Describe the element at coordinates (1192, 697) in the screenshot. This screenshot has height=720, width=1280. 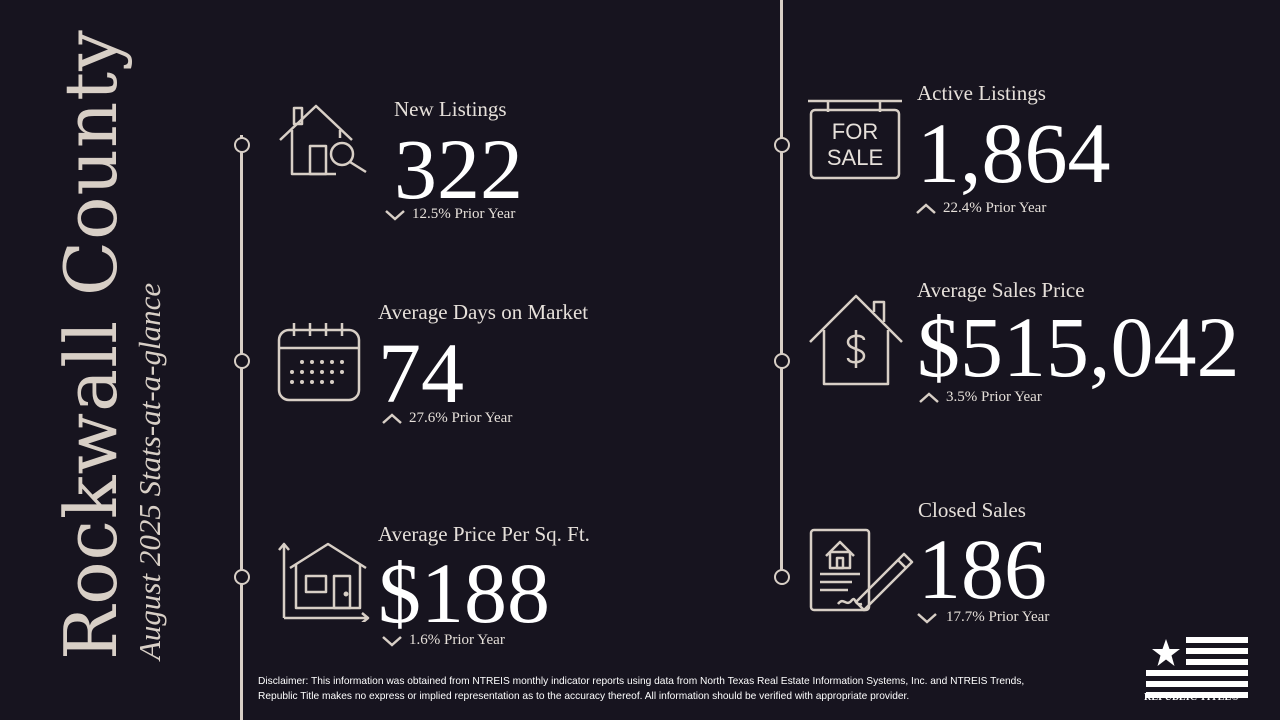
I see `logo-text: REPUBLIC TITLE®` at that location.